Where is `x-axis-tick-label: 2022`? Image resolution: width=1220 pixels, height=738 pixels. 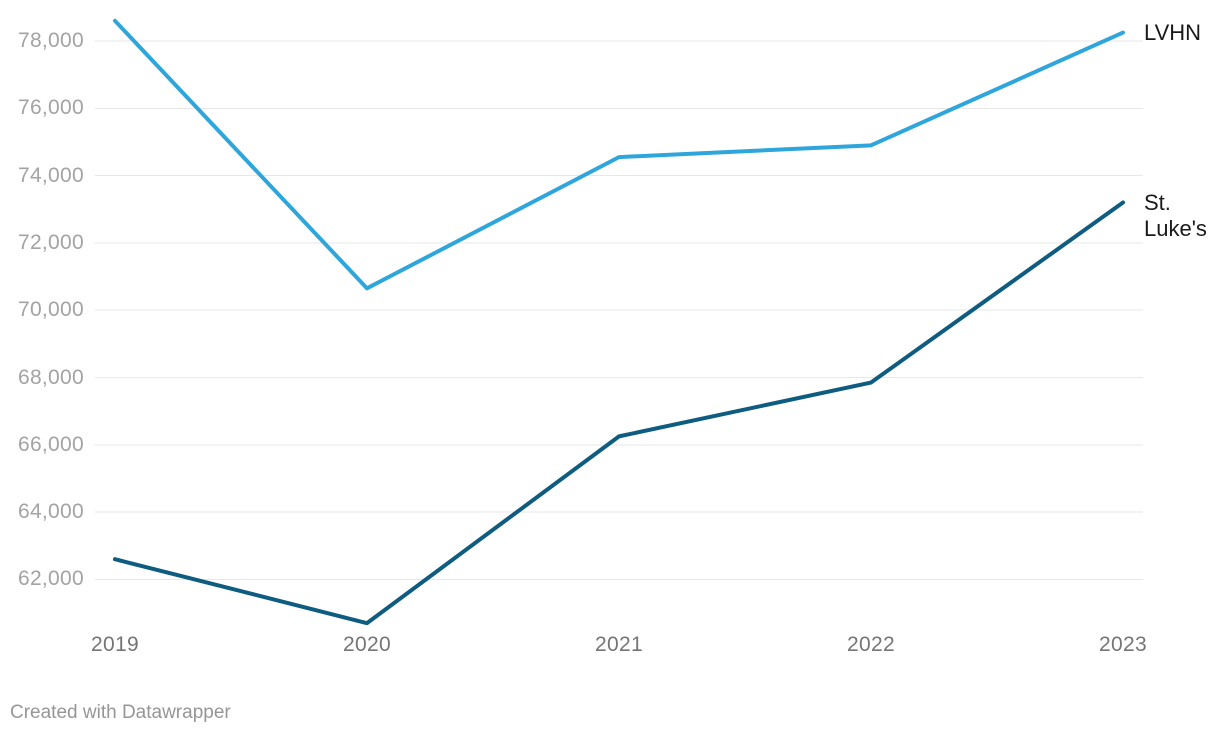 x-axis-tick-label: 2022 is located at coordinates (871, 644).